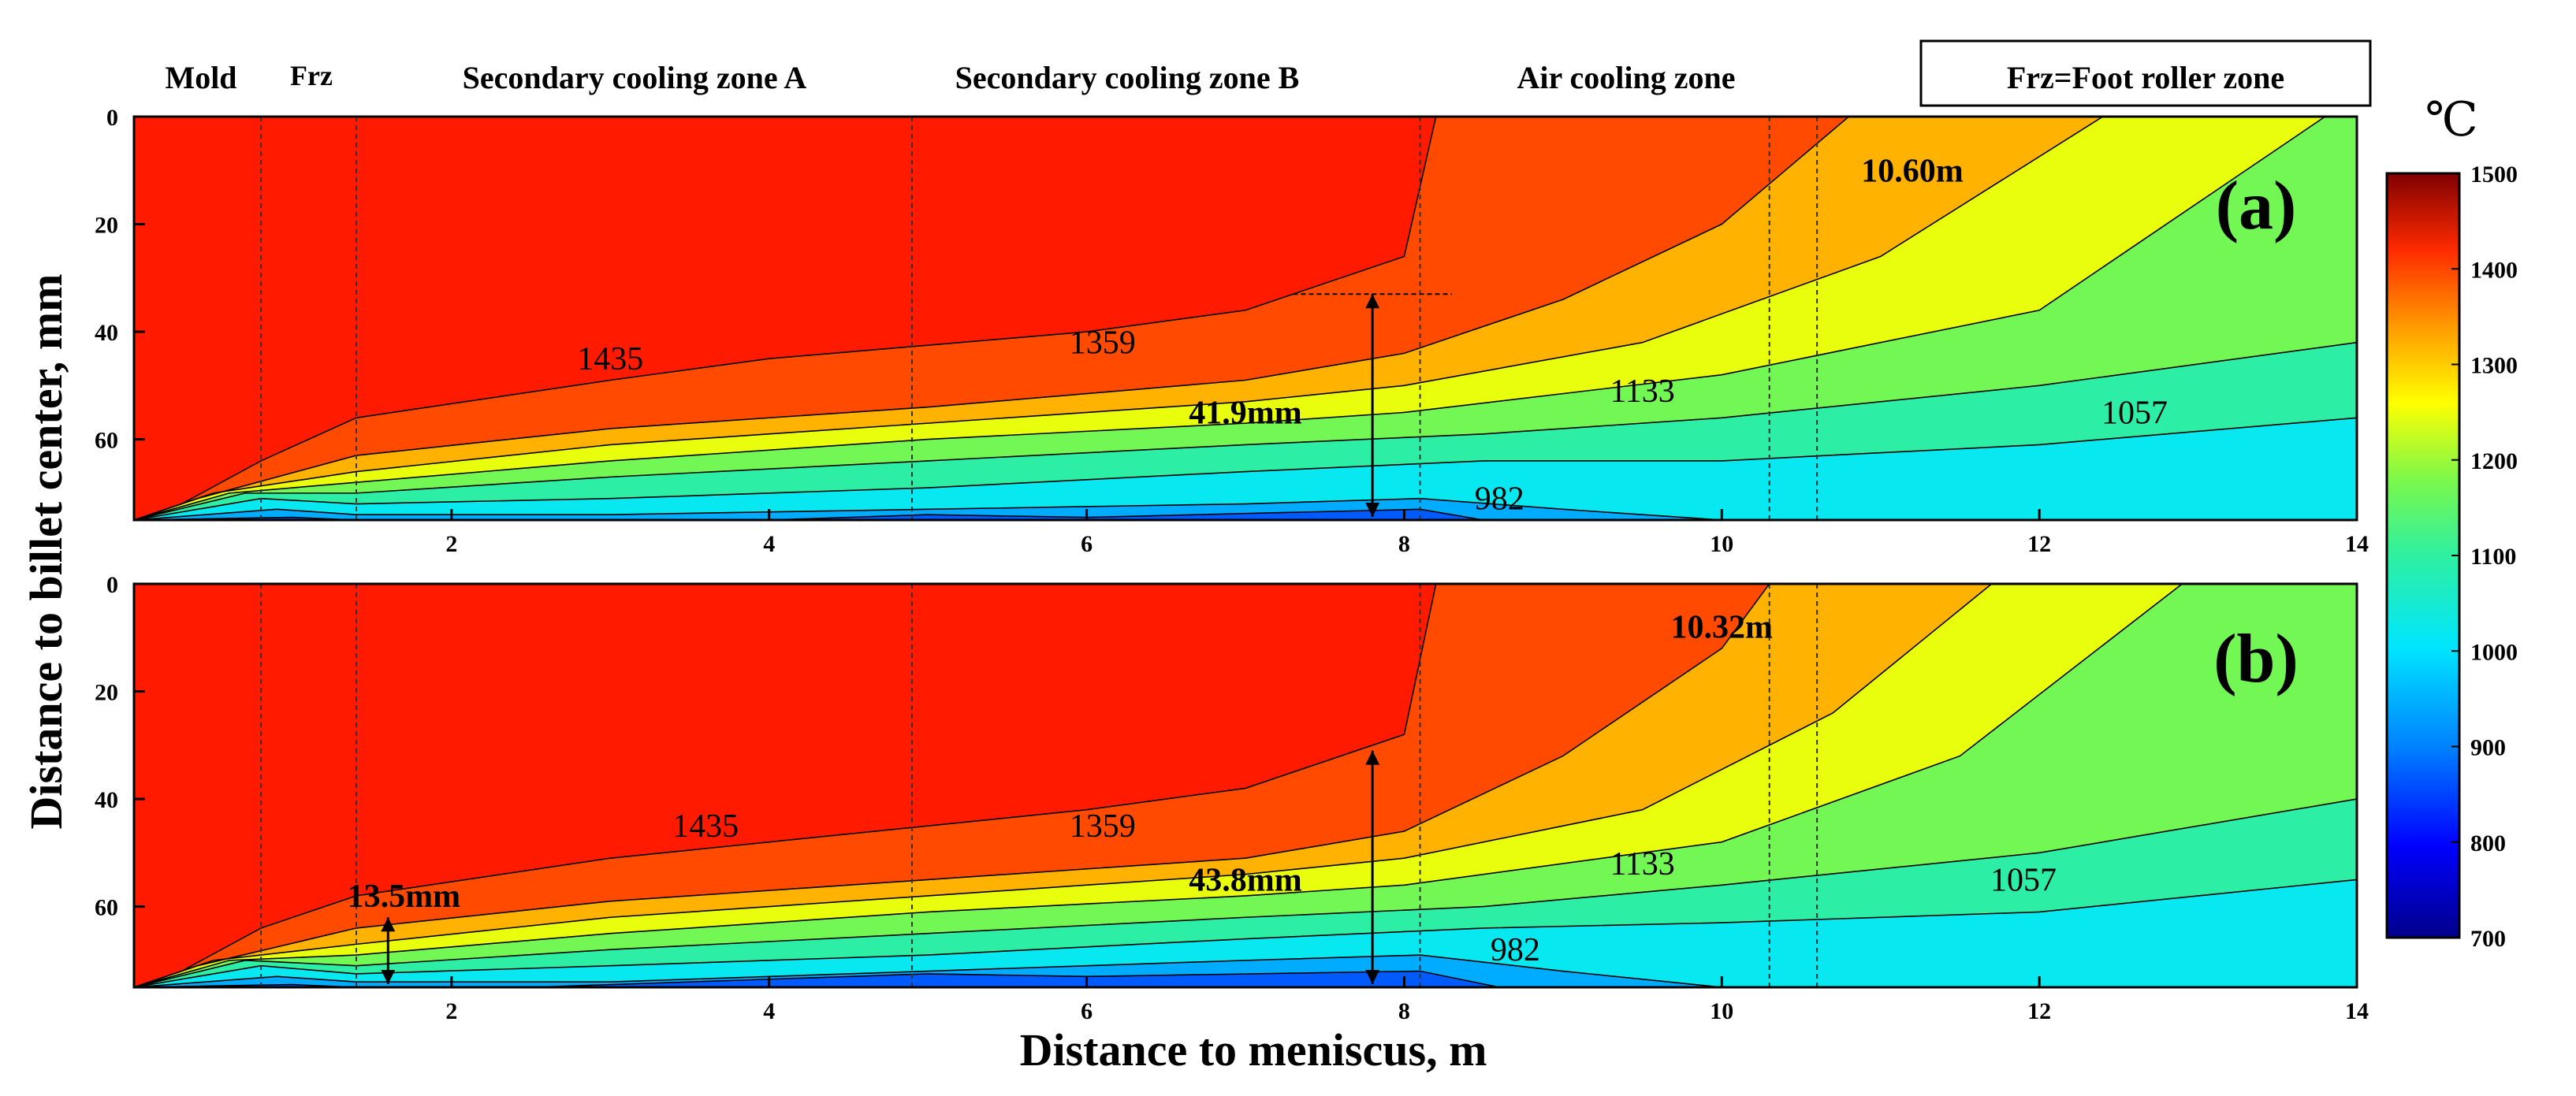 The width and height of the screenshot is (2576, 1096). Describe the element at coordinates (1912, 171) in the screenshot. I see `annotation-10-60m: 10.60m` at that location.